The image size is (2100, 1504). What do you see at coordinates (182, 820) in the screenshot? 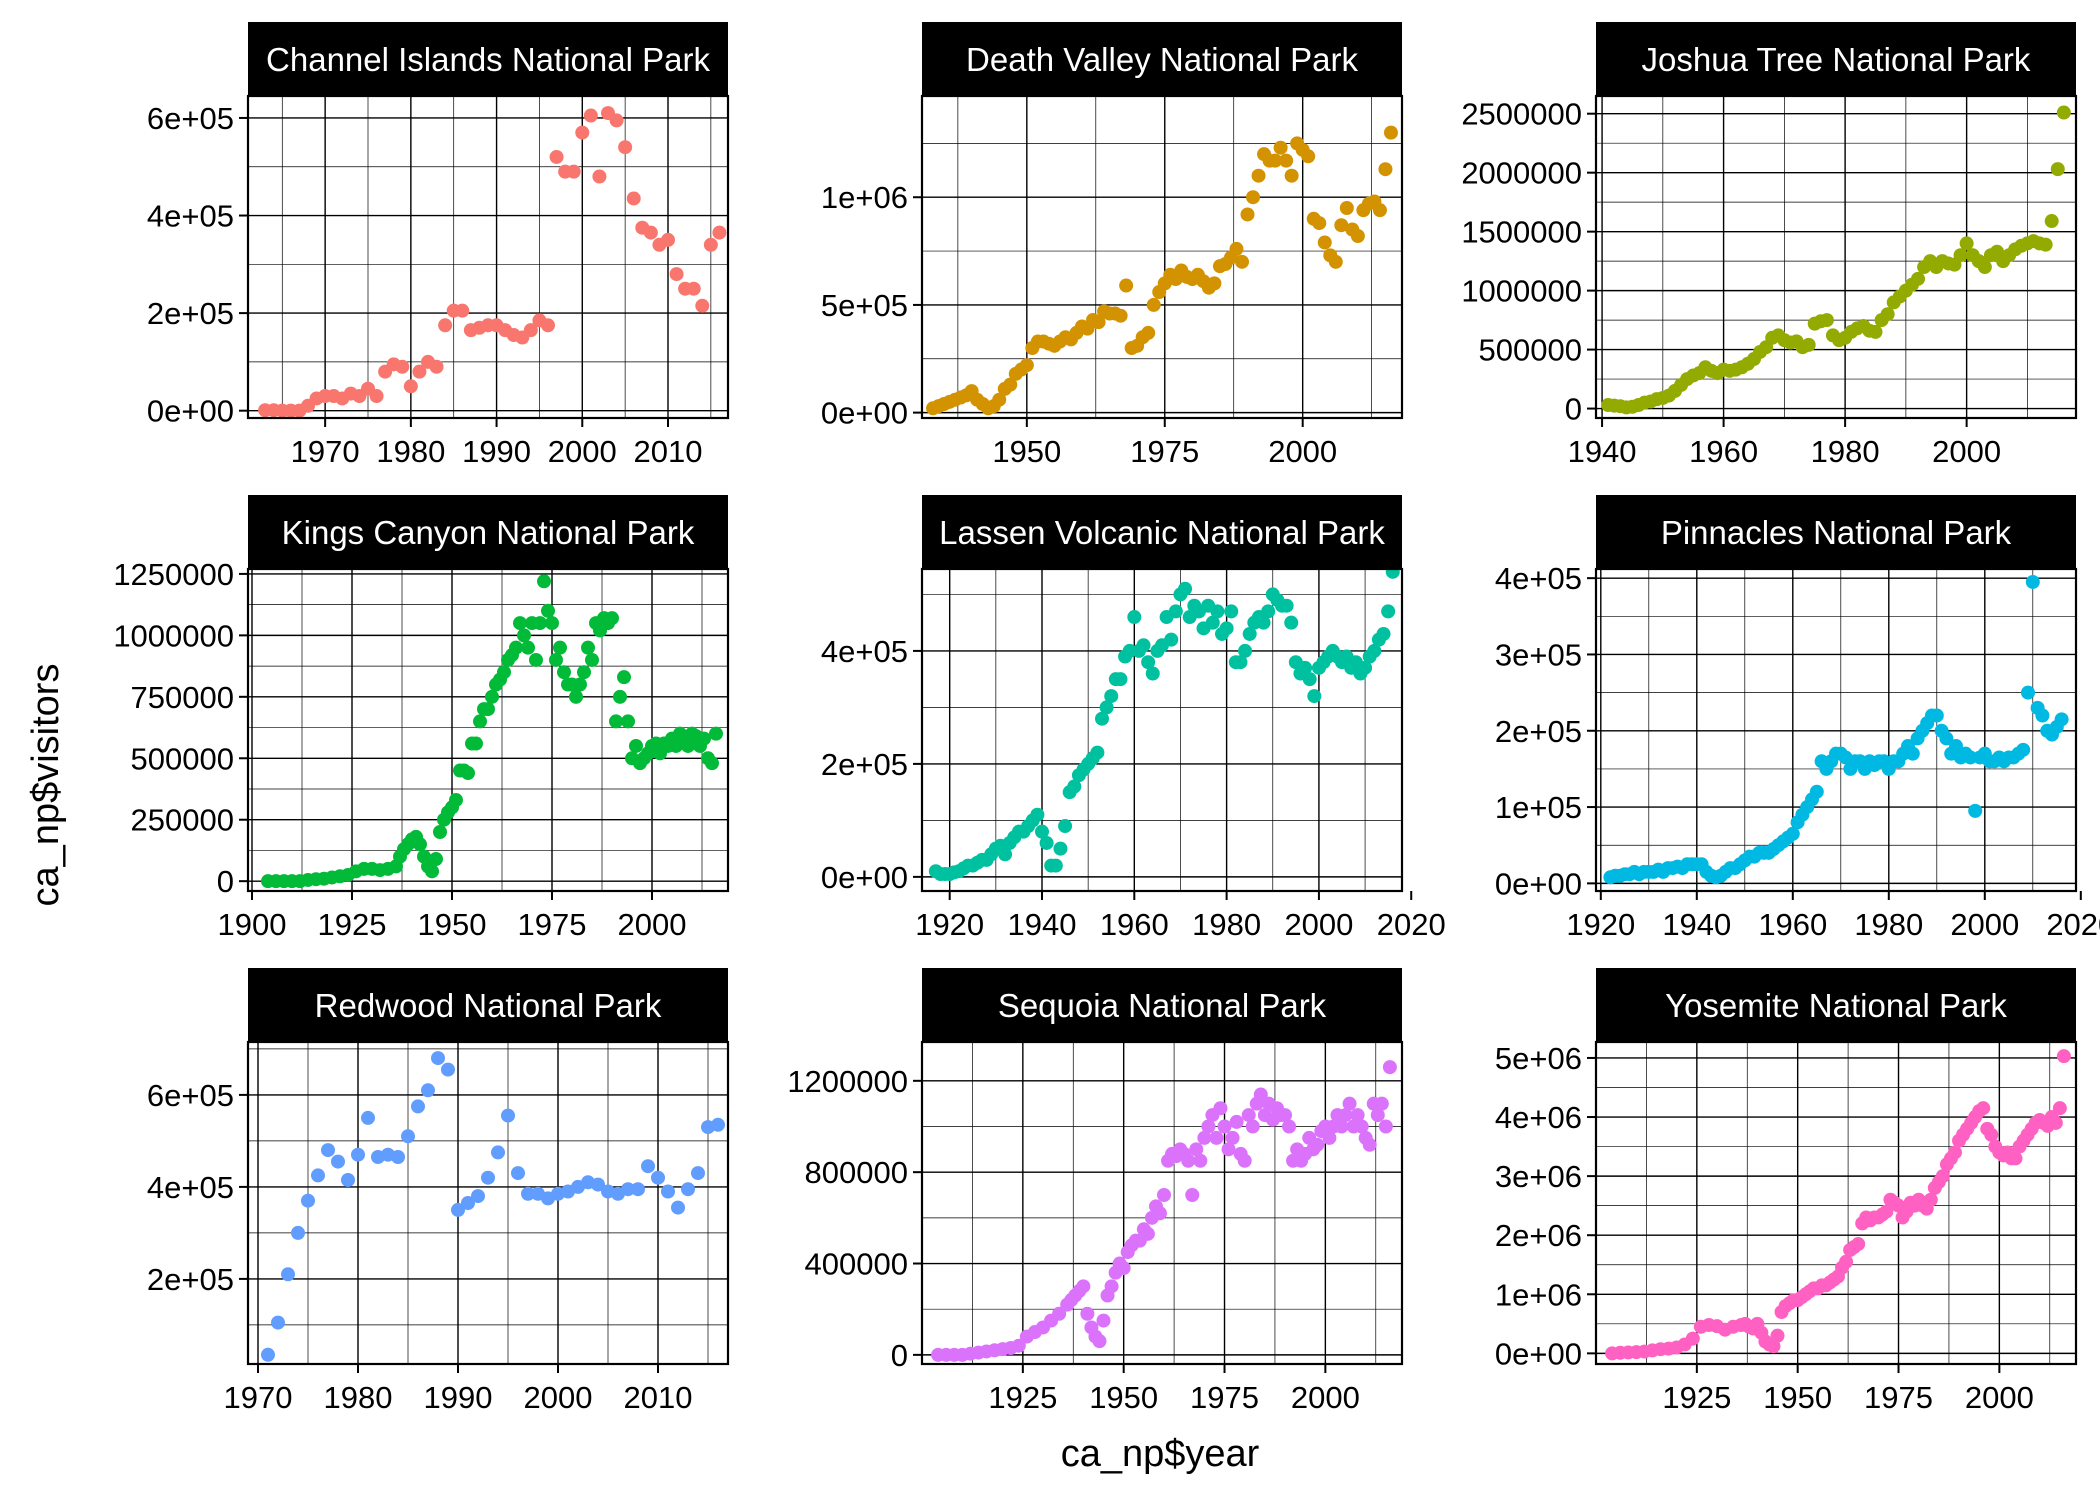
I see `y-tick-label: 250000` at bounding box center [182, 820].